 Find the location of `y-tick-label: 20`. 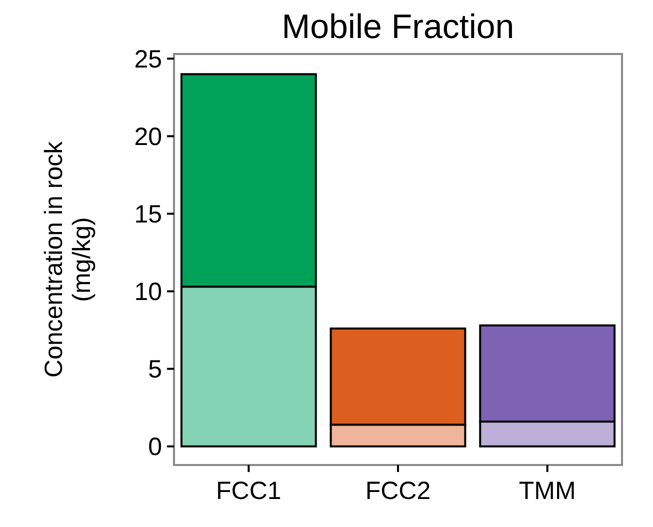

y-tick-label: 20 is located at coordinates (148, 136).